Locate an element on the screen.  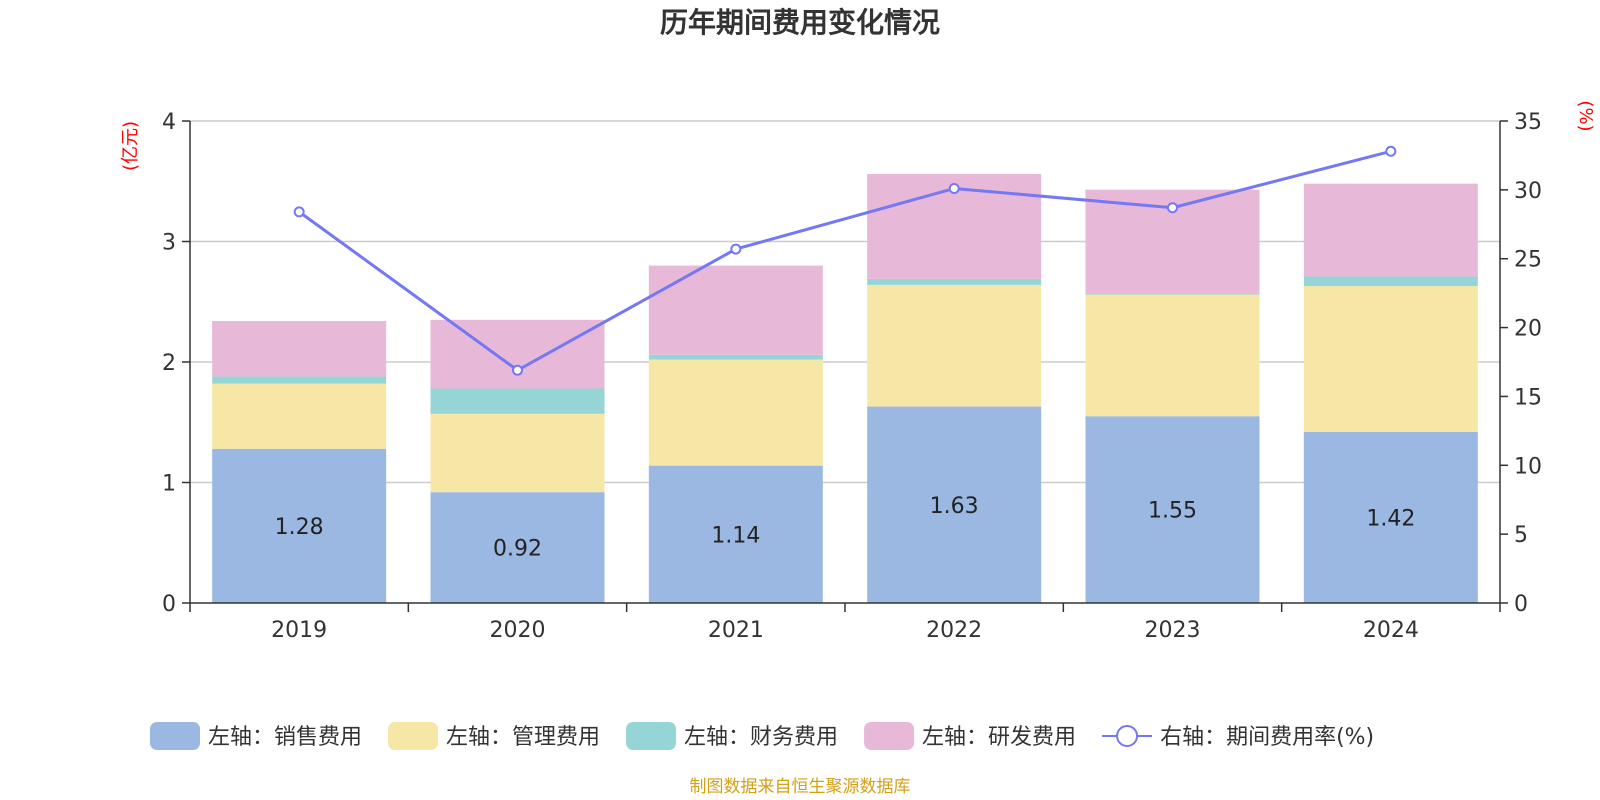
right-tick-label: 10 is located at coordinates (1528, 466).